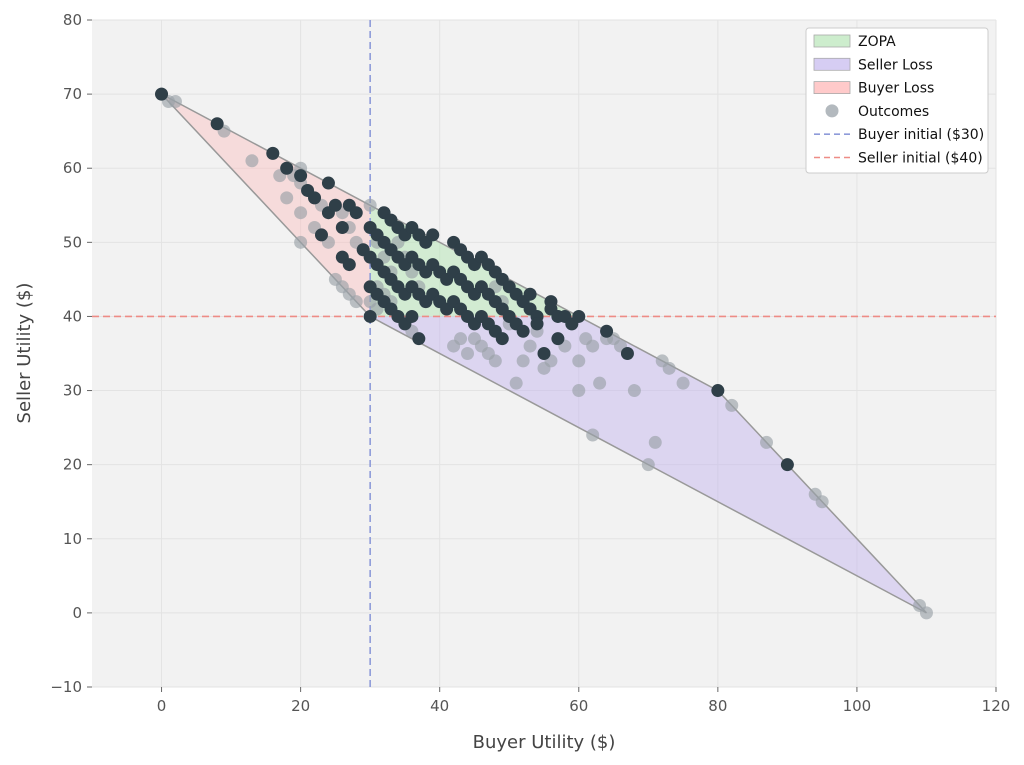  Describe the element at coordinates (72, 94) in the screenshot. I see `y-tick-label: 70` at that location.